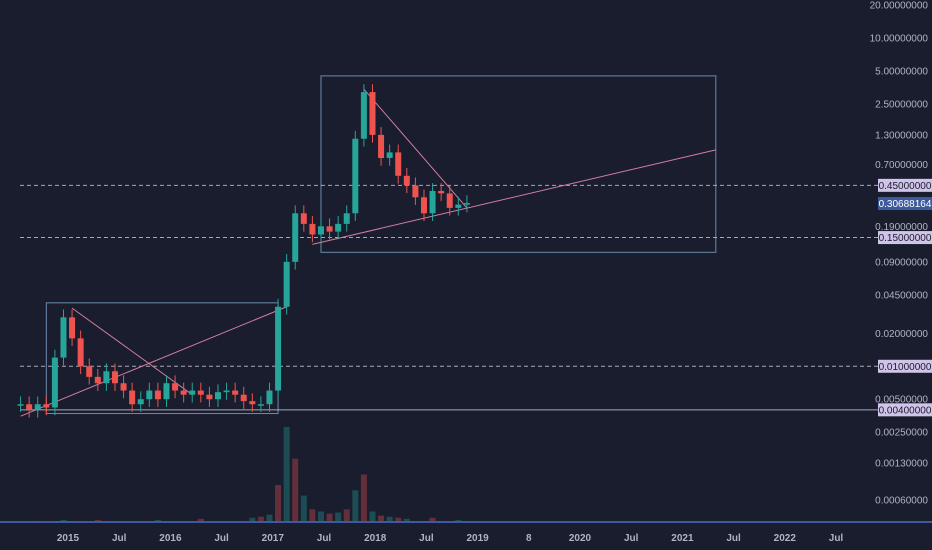 This screenshot has height=550, width=932. What do you see at coordinates (901, 334) in the screenshot?
I see `y-tick-label: 0.02000000` at bounding box center [901, 334].